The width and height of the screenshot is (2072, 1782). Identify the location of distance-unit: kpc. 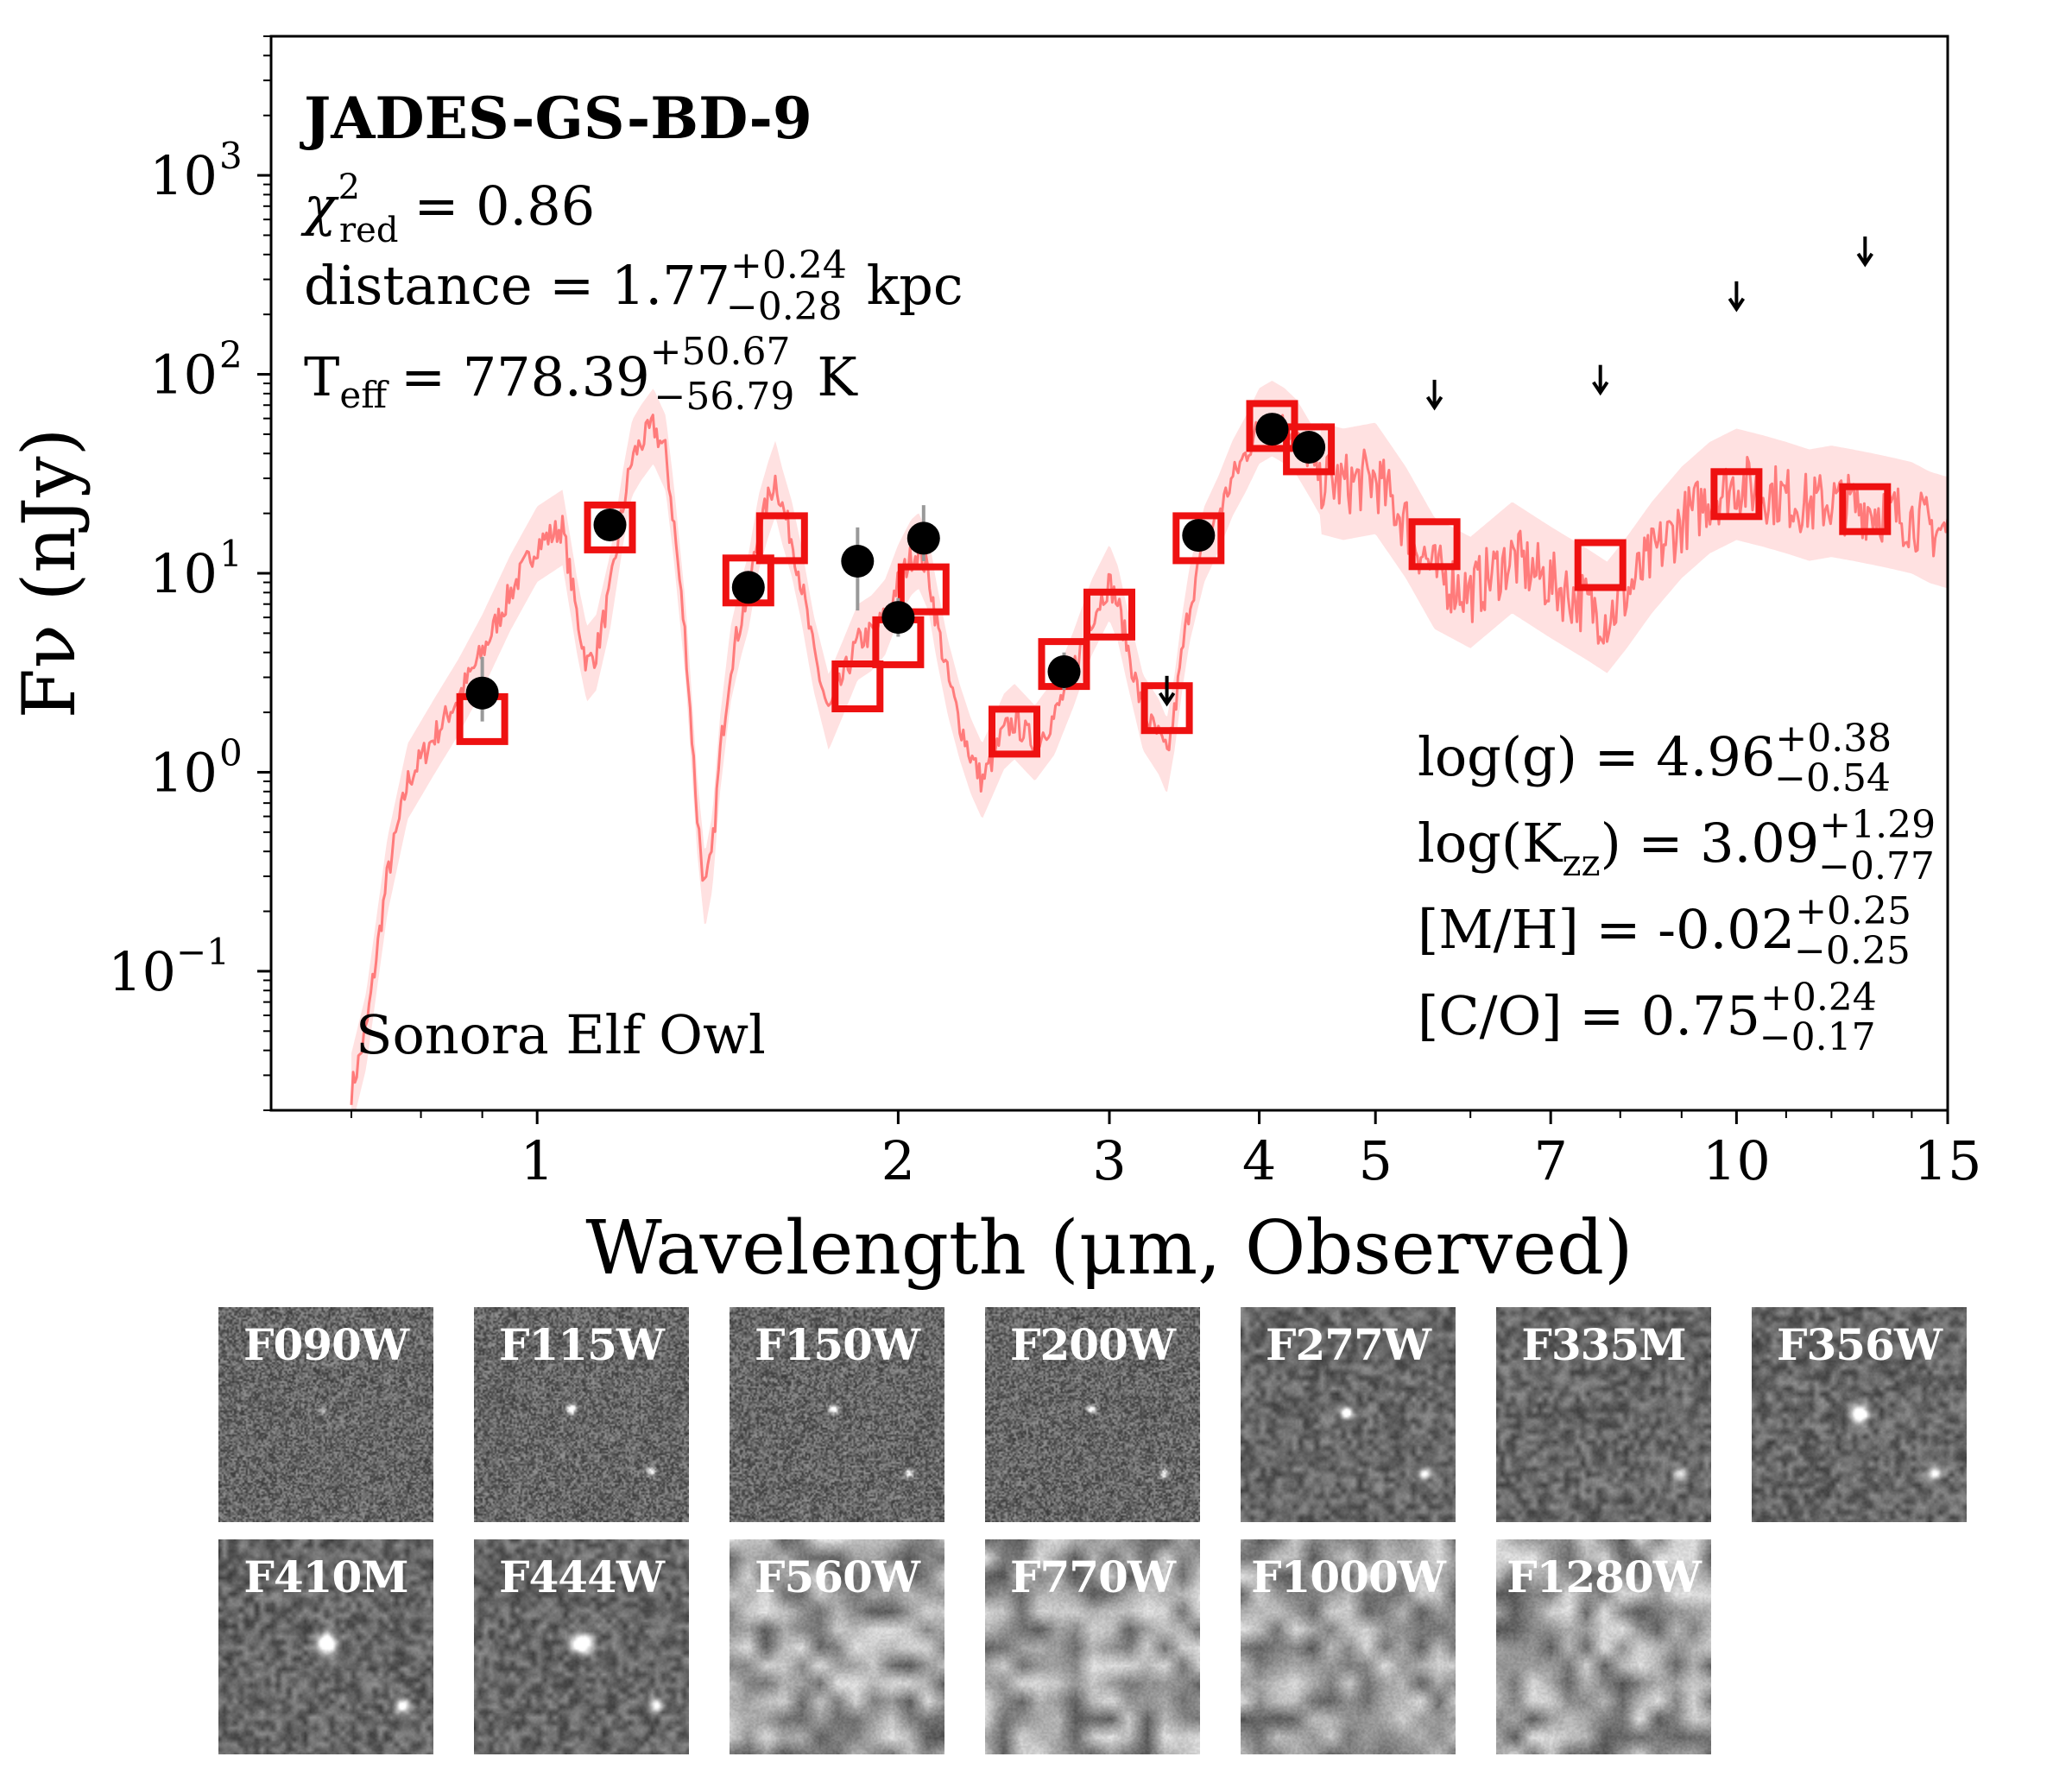
(915, 285).